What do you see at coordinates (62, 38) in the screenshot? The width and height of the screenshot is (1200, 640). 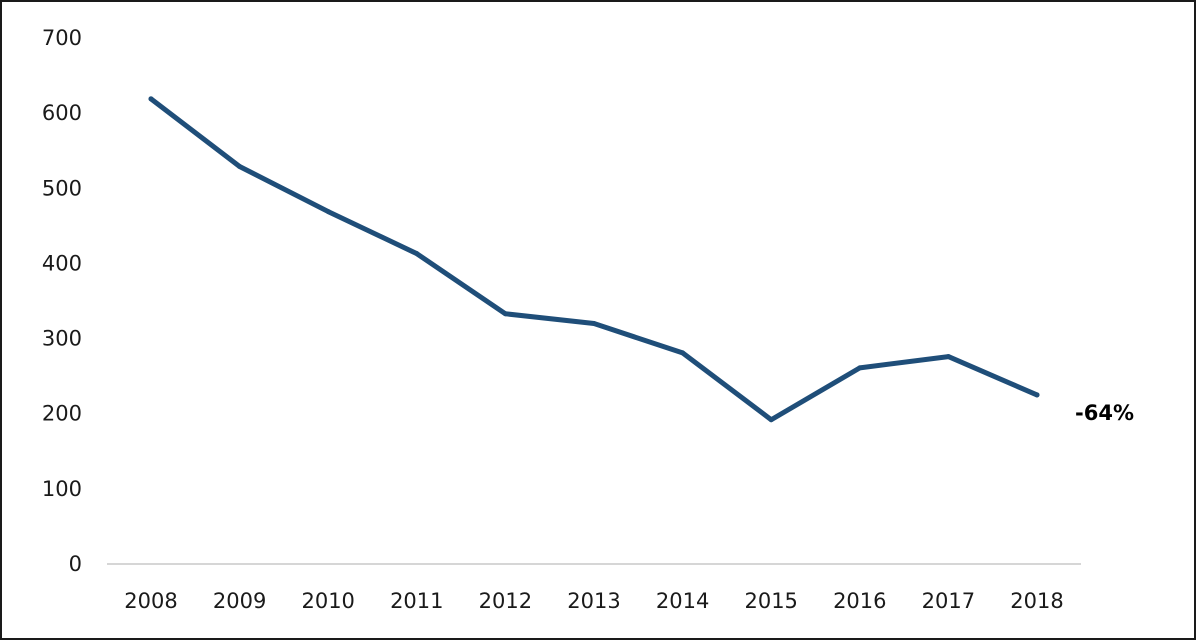 I see `y-tick-label: 700` at bounding box center [62, 38].